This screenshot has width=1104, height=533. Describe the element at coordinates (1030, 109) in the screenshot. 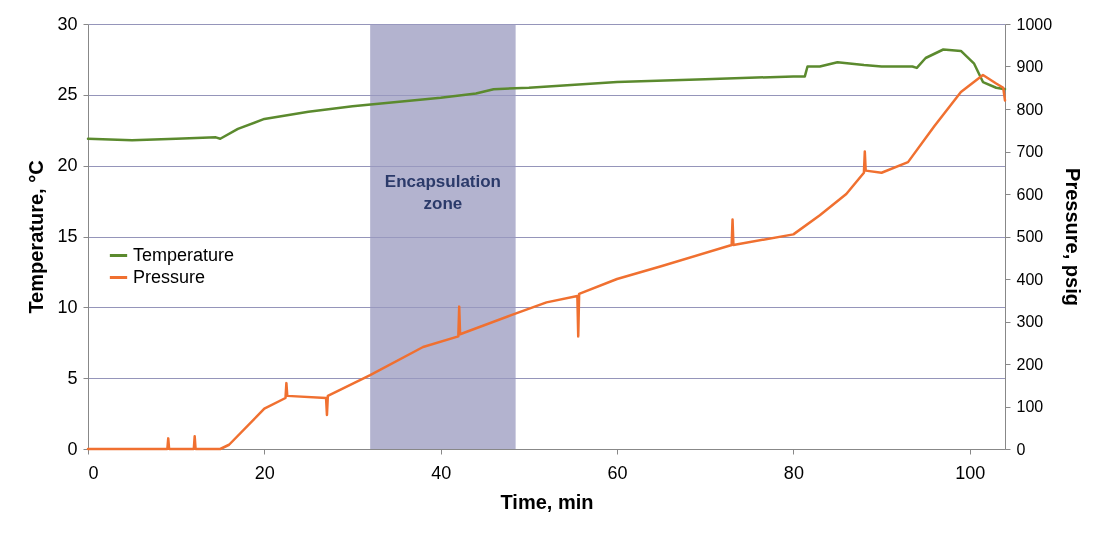

I see `y2-tick-label: 800` at that location.